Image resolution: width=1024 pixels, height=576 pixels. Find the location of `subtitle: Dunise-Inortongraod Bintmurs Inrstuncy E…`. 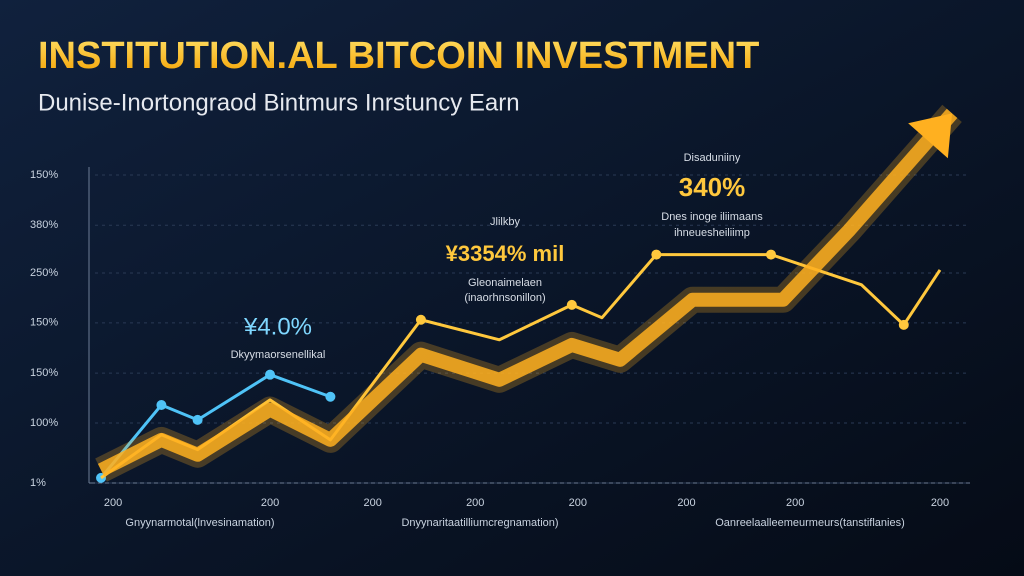

subtitle: Dunise-Inortongraod Bintmurs Inrstuncy E… is located at coordinates (279, 102).